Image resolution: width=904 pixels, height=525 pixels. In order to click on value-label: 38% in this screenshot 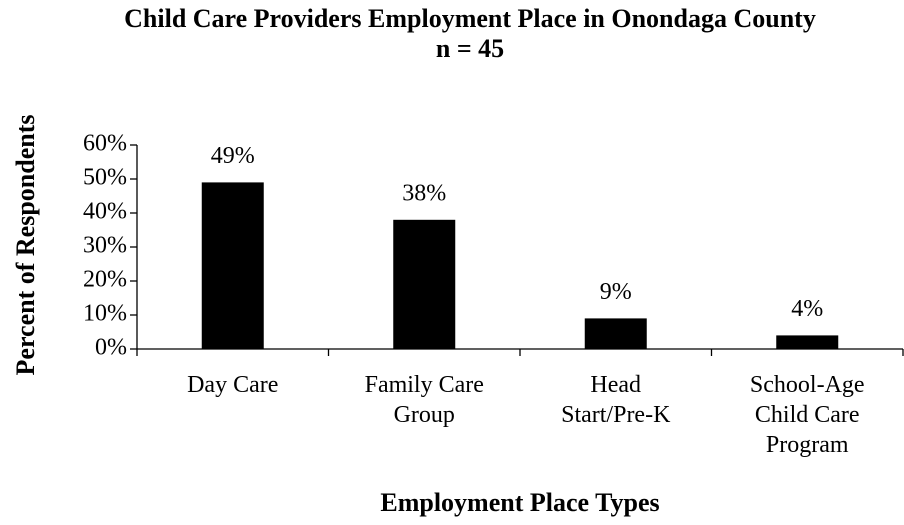, I will do `click(424, 193)`.